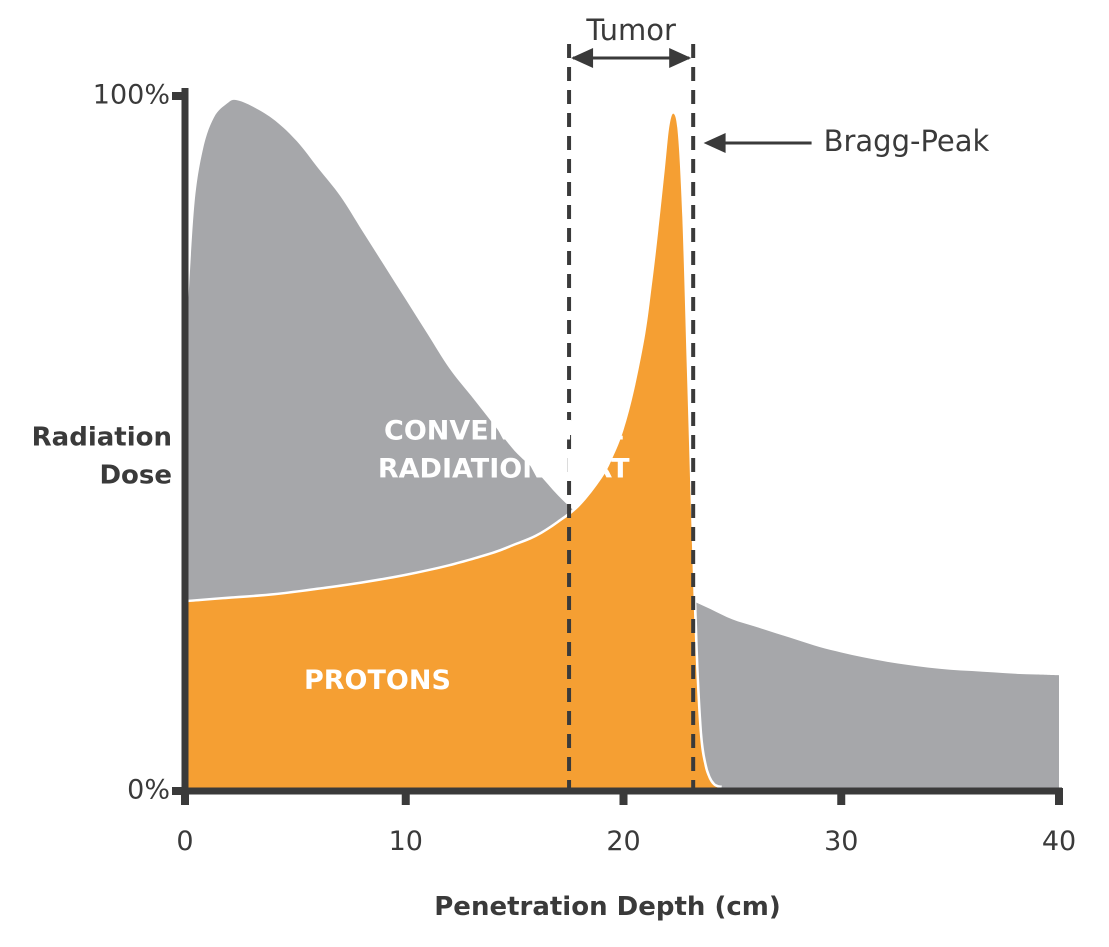 This screenshot has height=947, width=1109. Describe the element at coordinates (841, 841) in the screenshot. I see `x-tick-label-3: 30` at that location.